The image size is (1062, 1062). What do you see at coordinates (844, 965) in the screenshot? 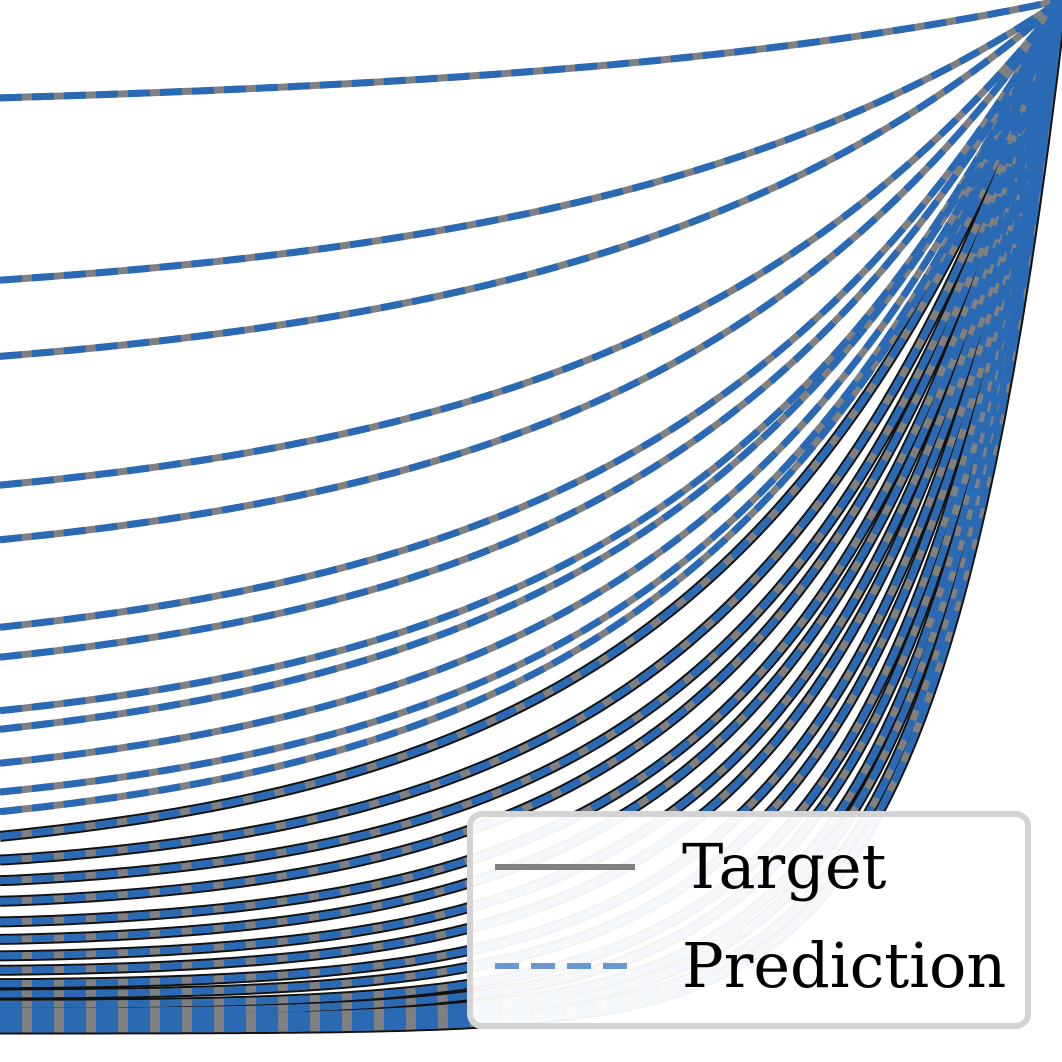
I see `legend-prediction-label: Prediction` at bounding box center [844, 965].